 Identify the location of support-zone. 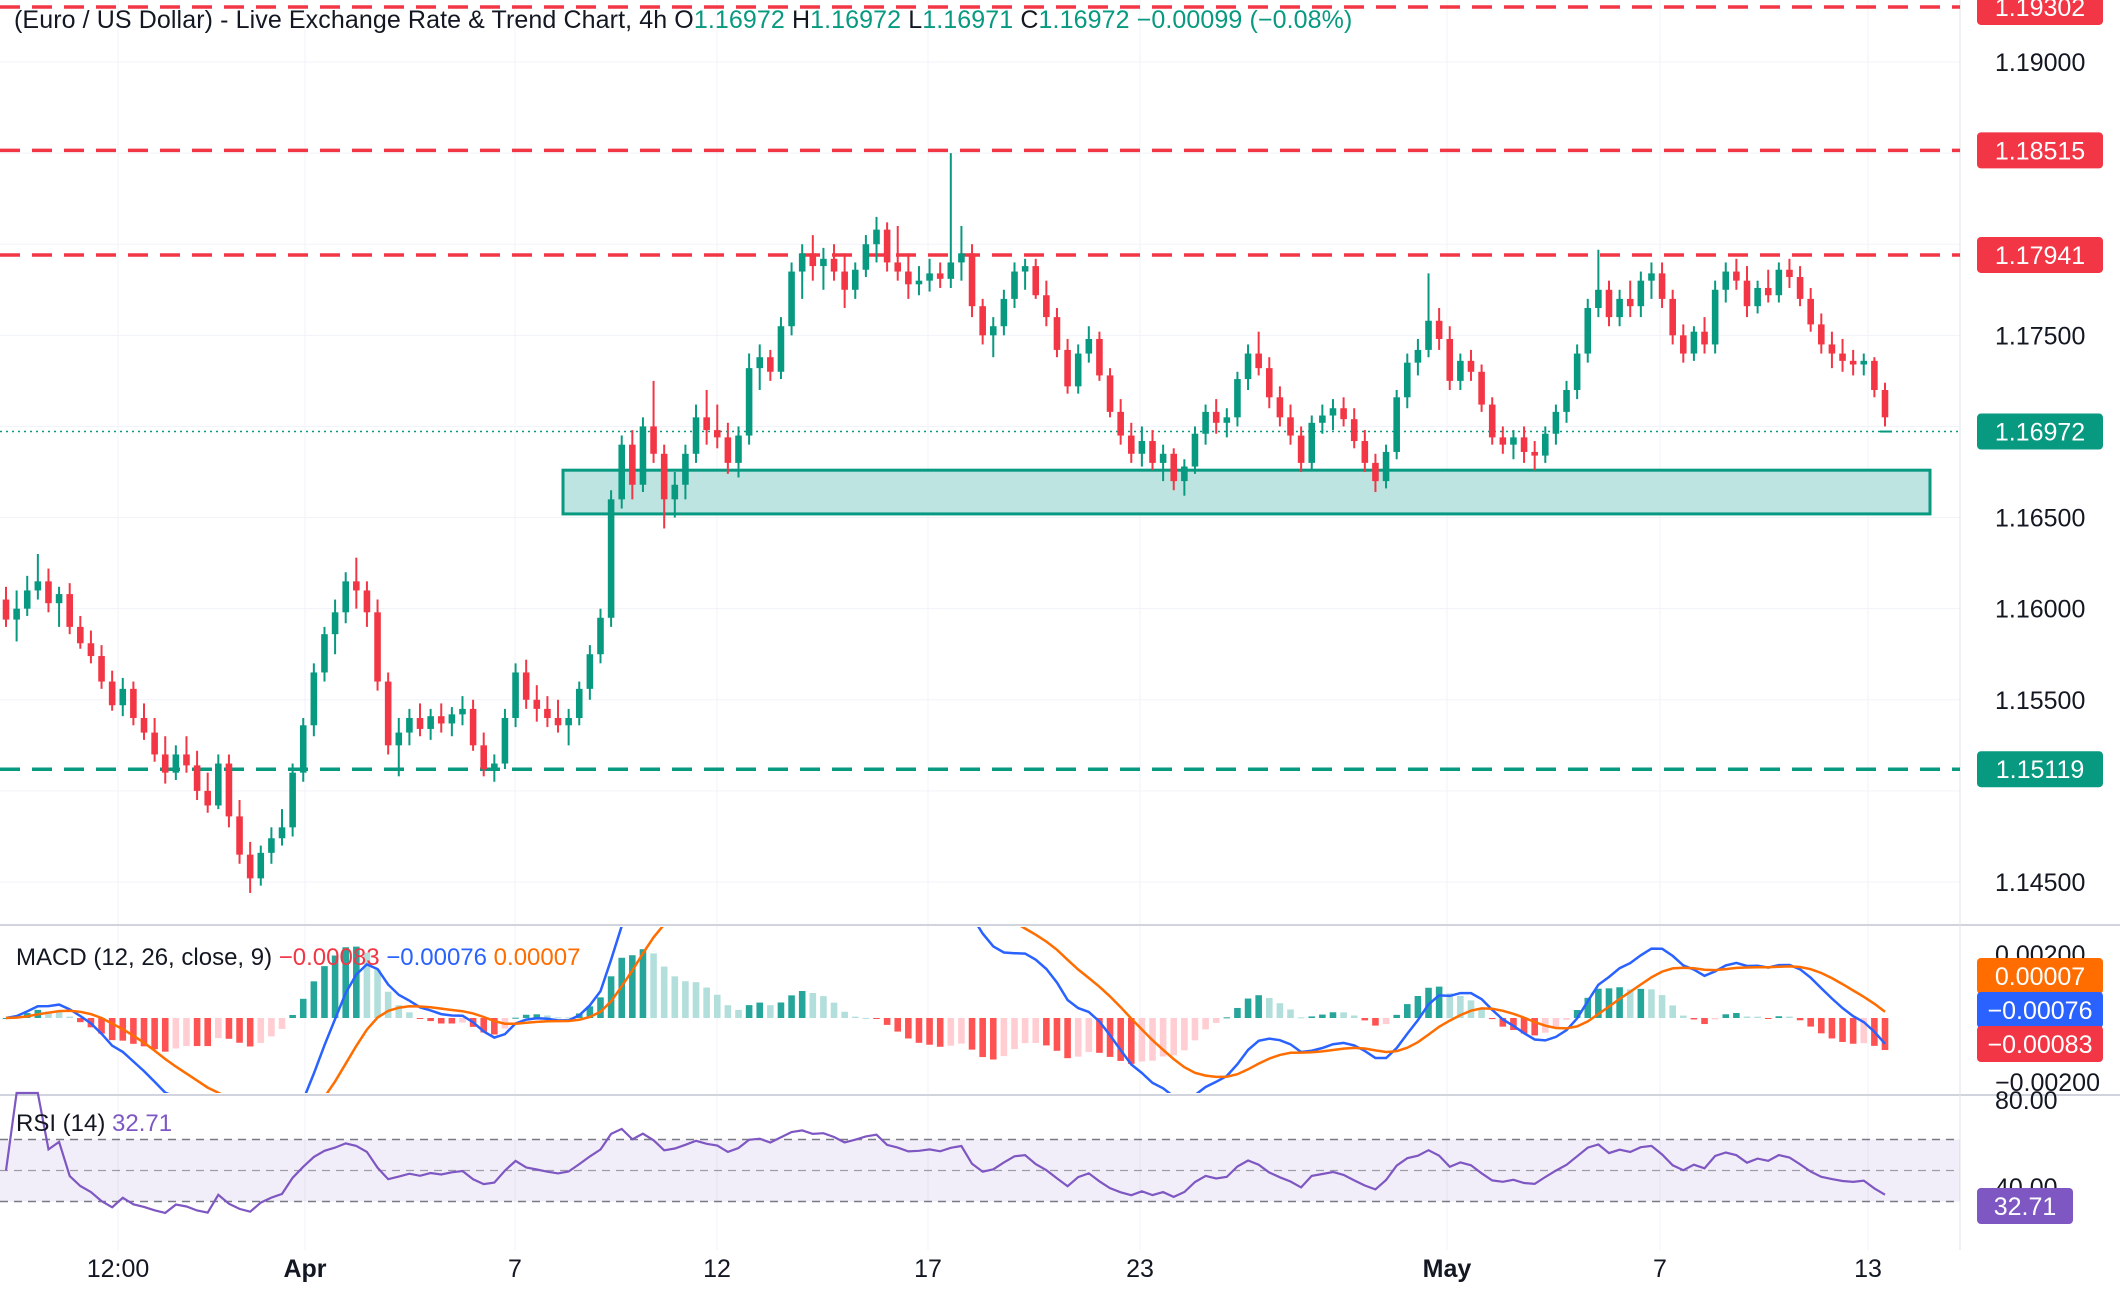
(1246, 492).